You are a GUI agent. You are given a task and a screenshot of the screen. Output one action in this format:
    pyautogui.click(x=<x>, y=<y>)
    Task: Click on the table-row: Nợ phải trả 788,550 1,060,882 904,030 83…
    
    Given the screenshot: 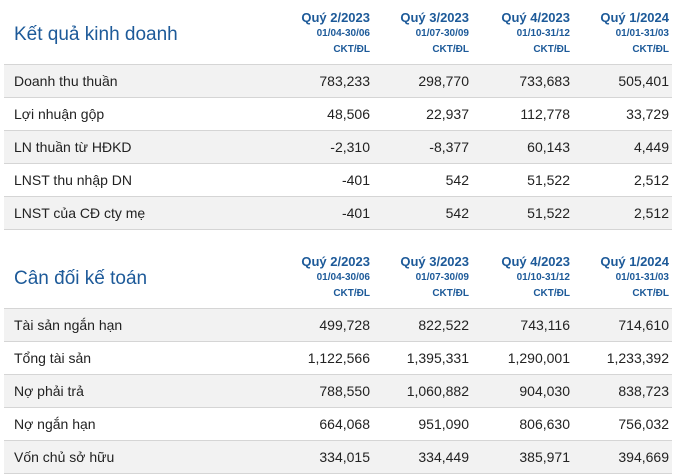 What is the action you would take?
    pyautogui.click(x=338, y=391)
    